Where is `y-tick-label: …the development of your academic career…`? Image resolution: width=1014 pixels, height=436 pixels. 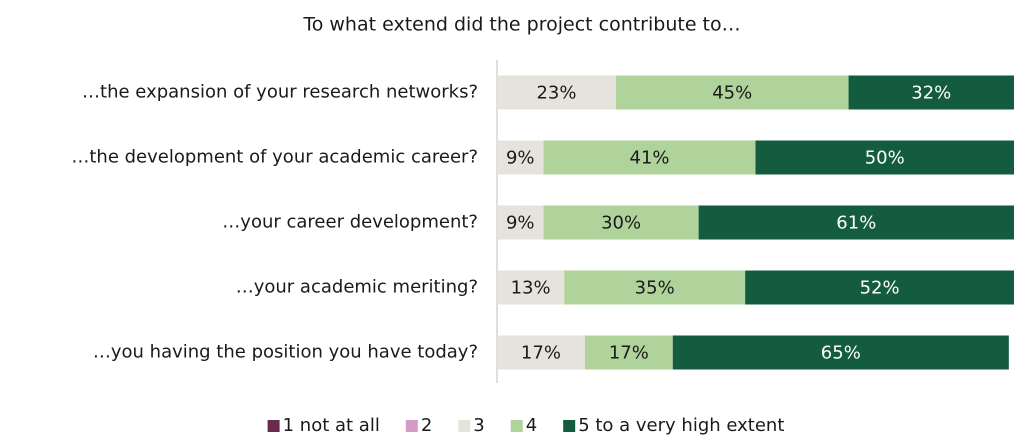 y-tick-label: …the development of your academic career… is located at coordinates (274, 157).